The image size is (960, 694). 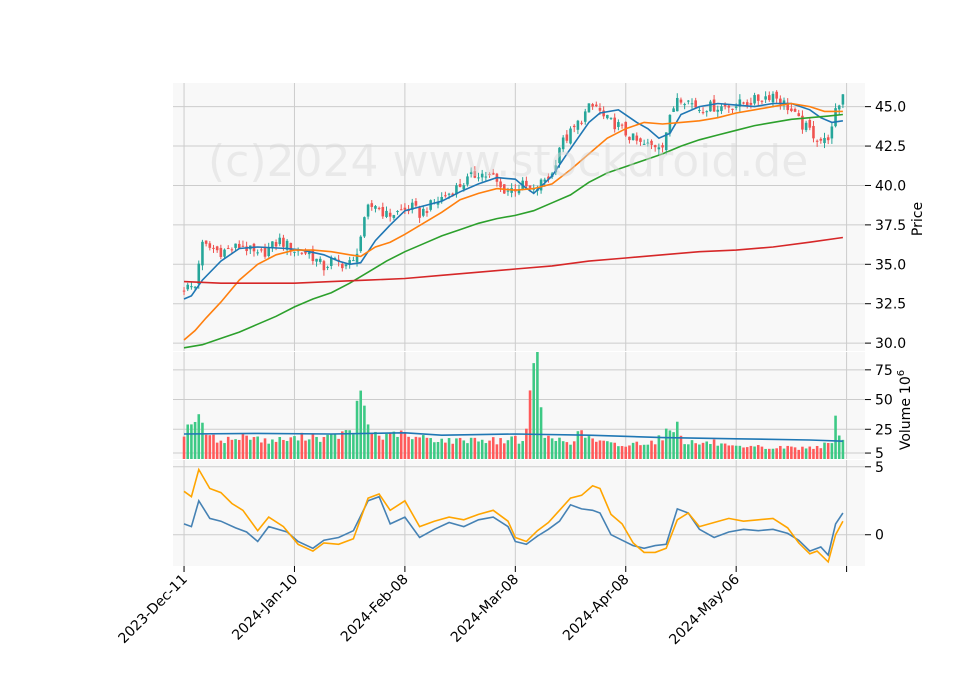 I want to click on x-tick-label: 2024-Apr-08, so click(x=596, y=608).